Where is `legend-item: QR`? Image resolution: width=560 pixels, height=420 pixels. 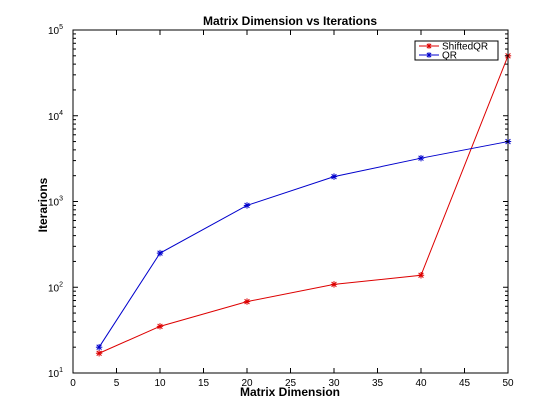
legend-item: QR is located at coordinates (438, 56).